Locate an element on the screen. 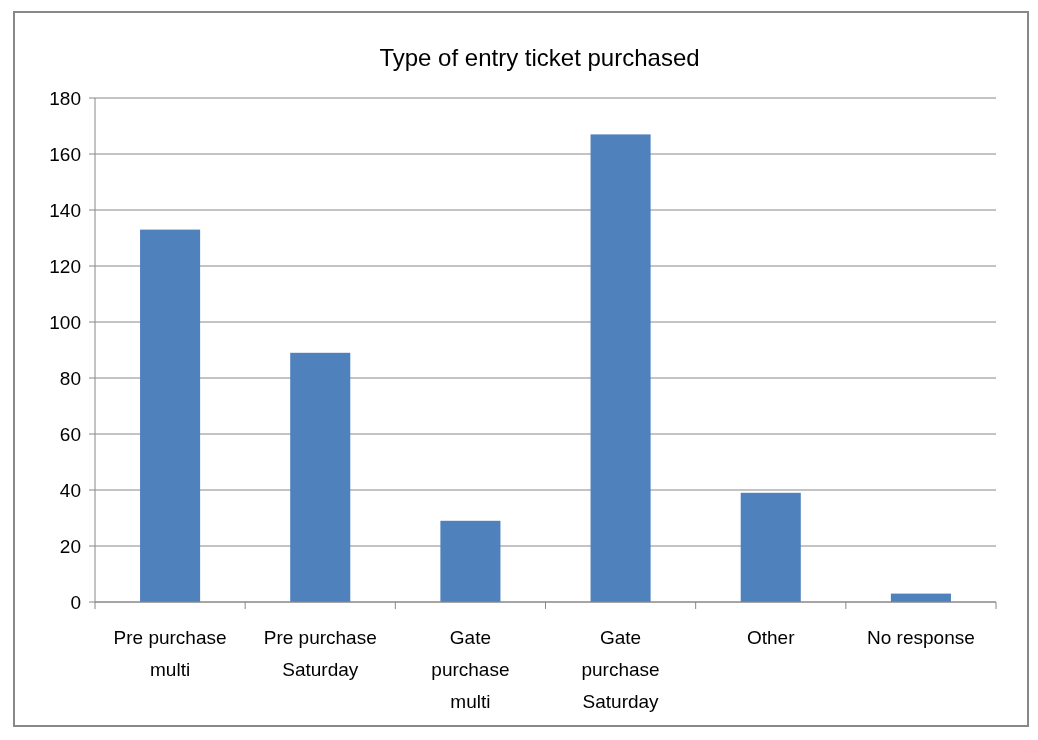 The height and width of the screenshot is (740, 1038). y-tick-label: 120 is located at coordinates (65, 266).